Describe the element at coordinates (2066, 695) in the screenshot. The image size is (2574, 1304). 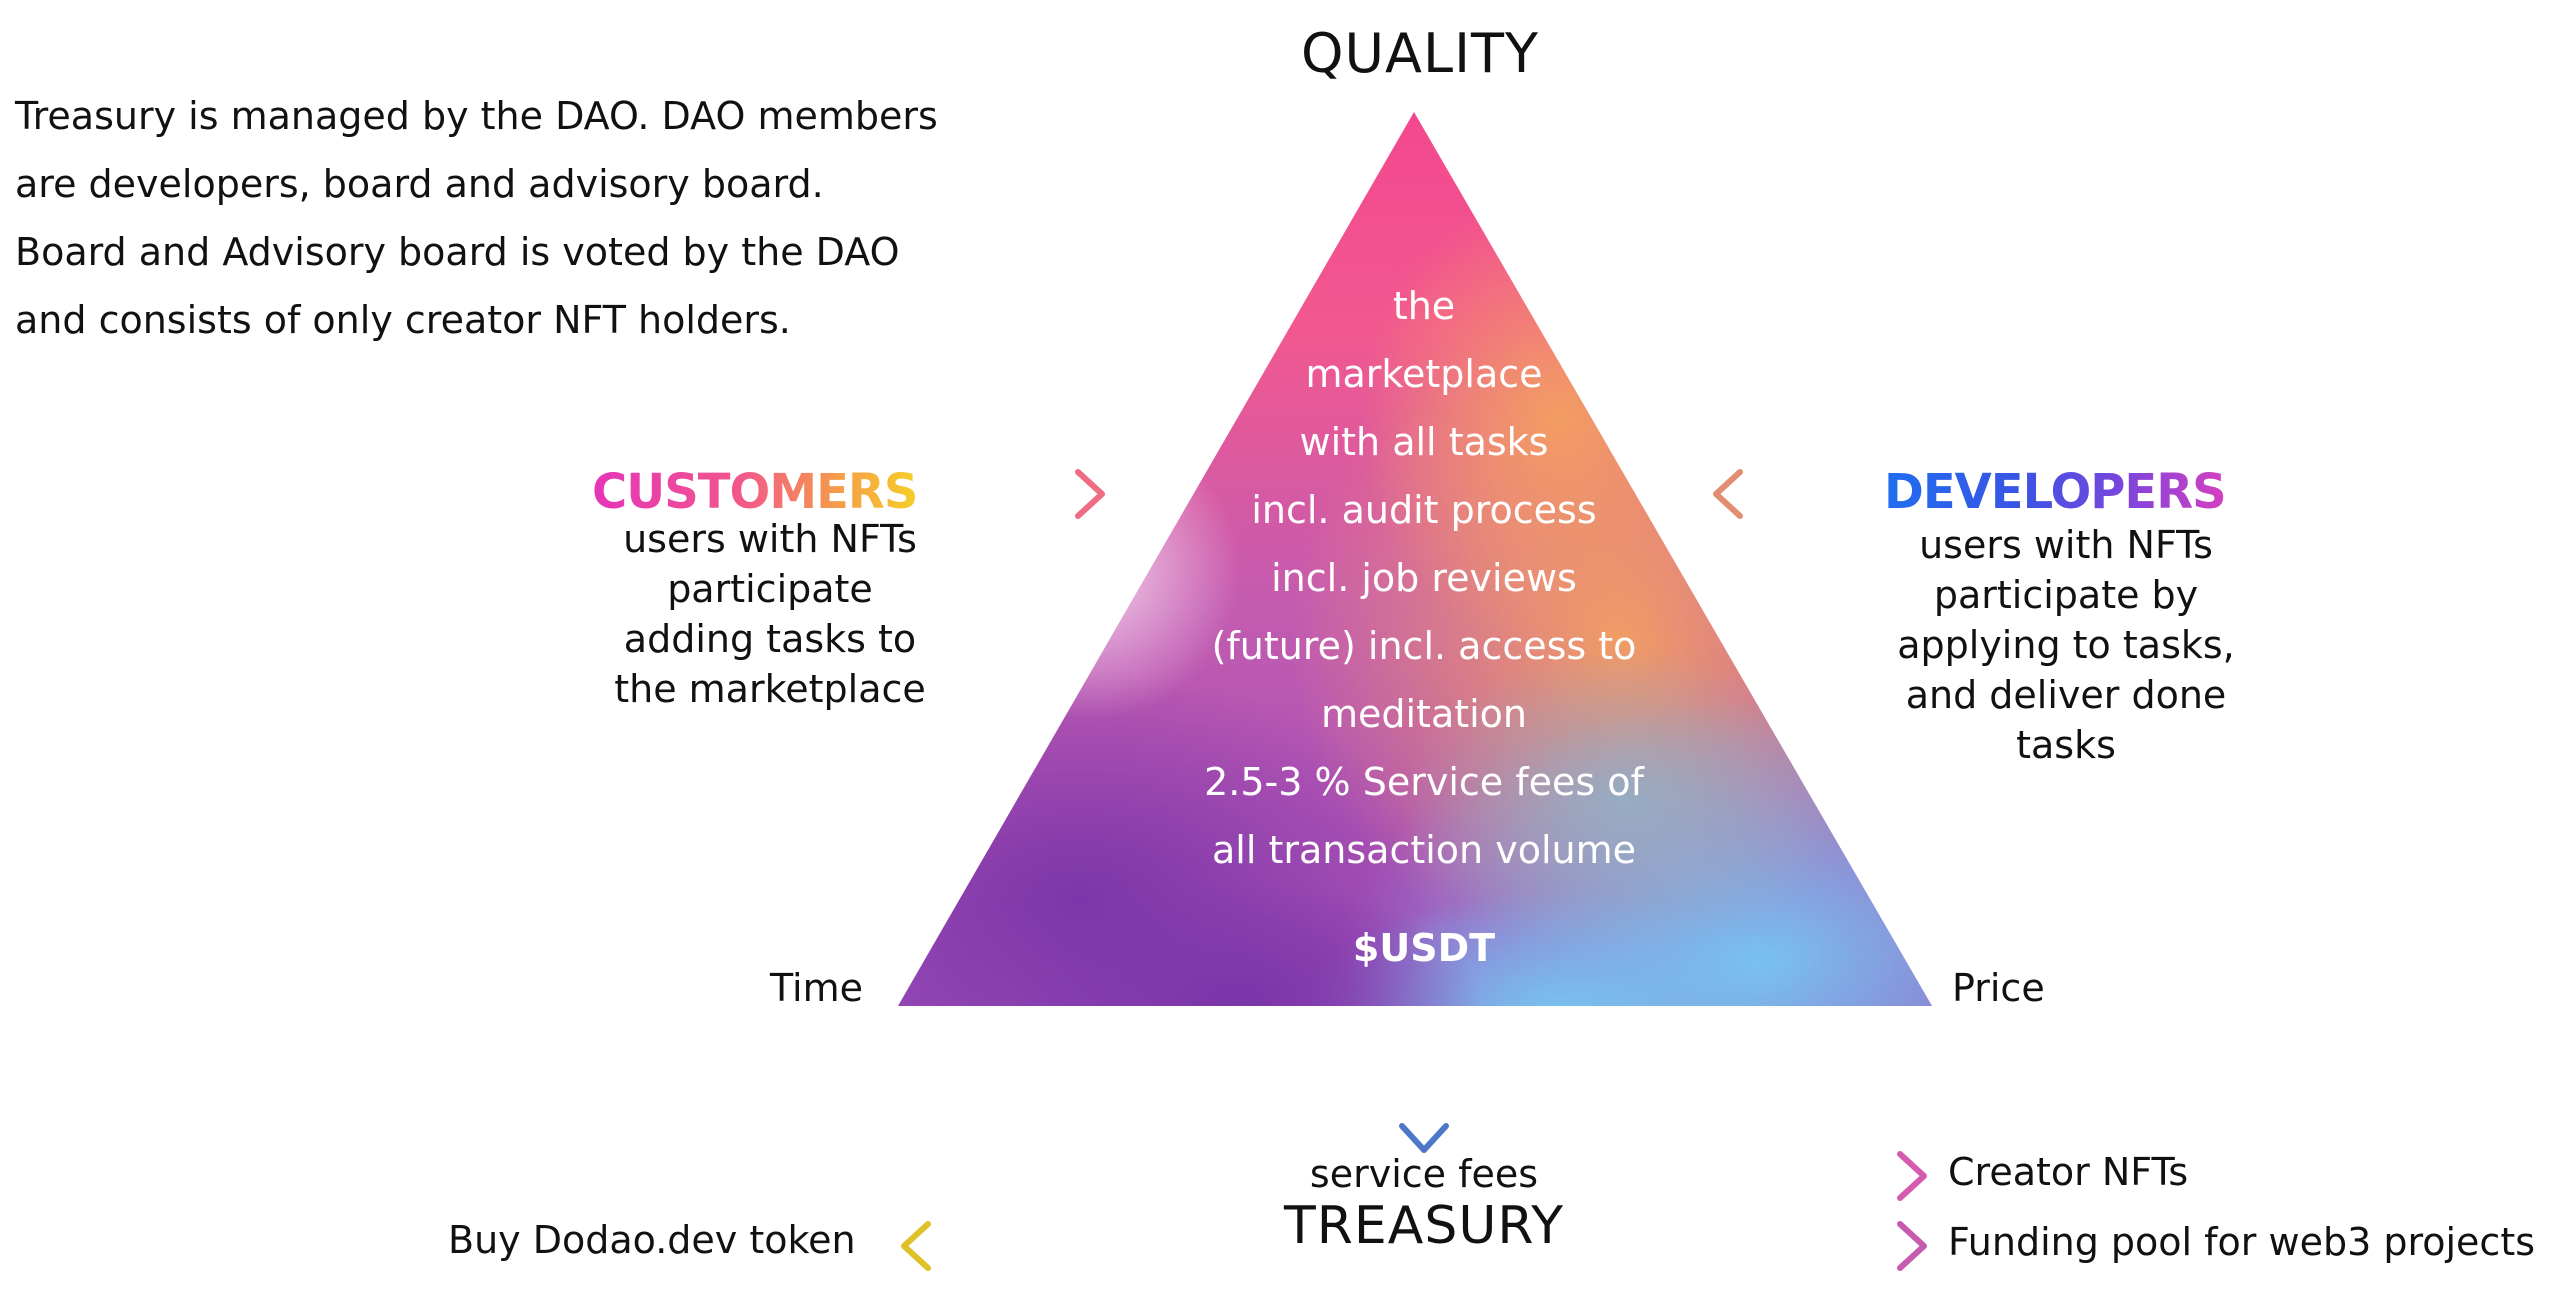
I see `developers-line: and deliver done` at that location.